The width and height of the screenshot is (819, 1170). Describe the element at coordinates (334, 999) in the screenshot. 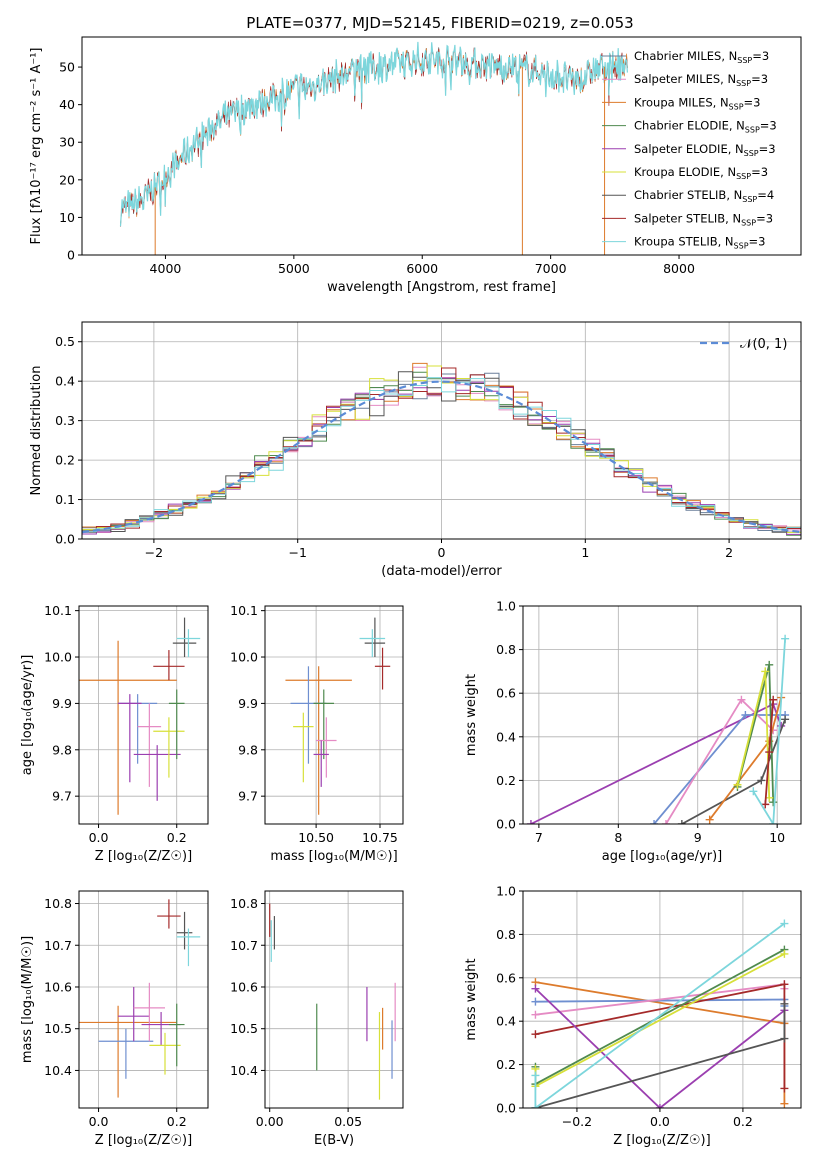

I see `mass_vs_ebv-axes` at that location.